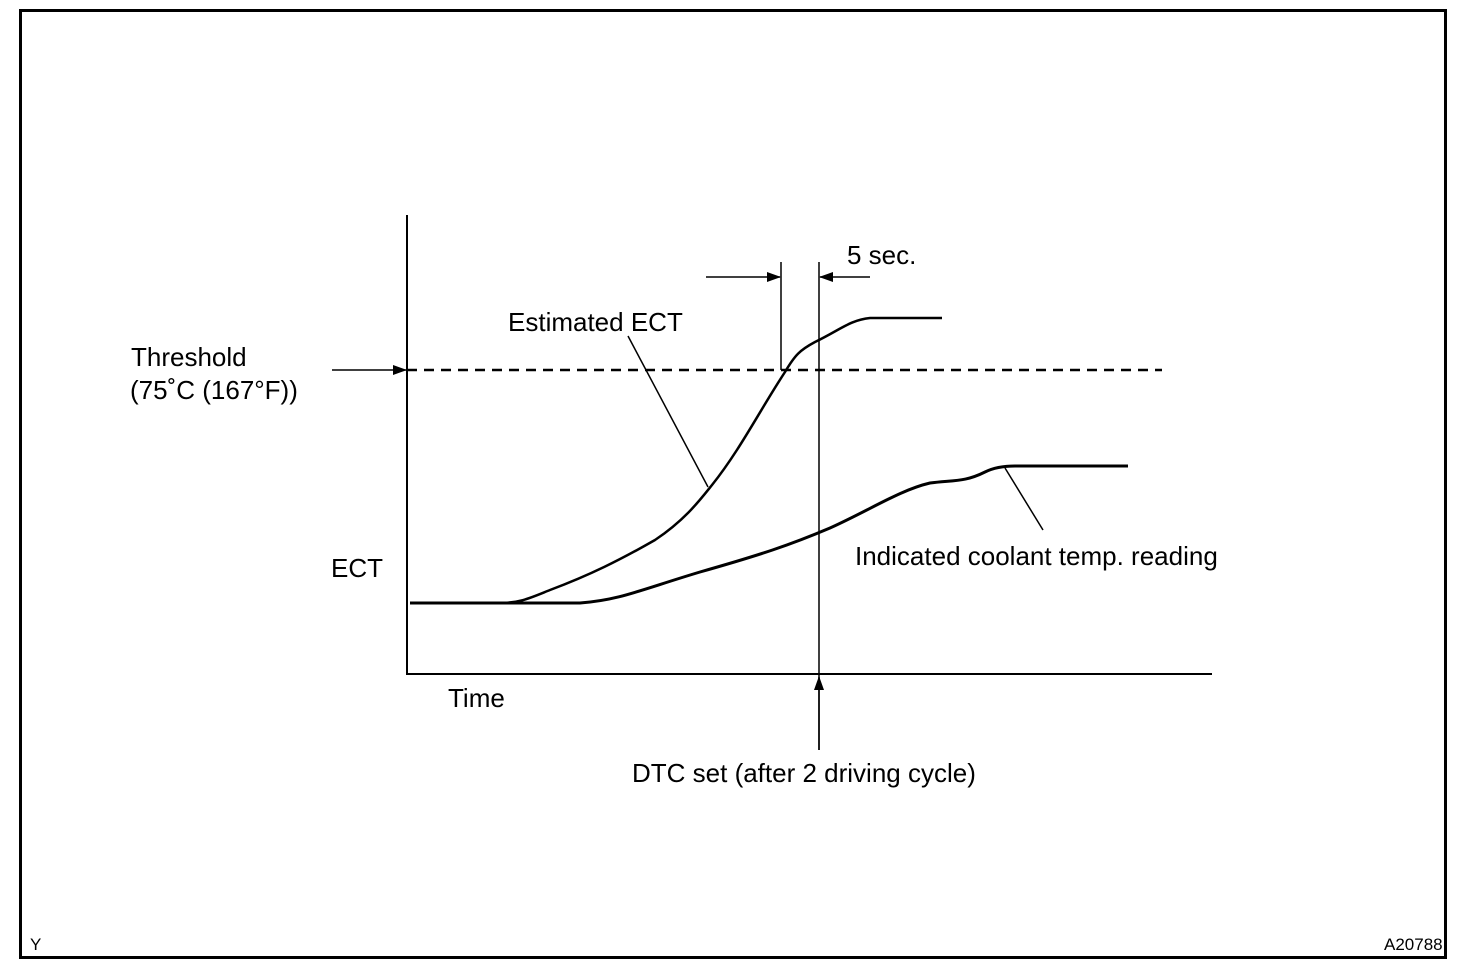 This screenshot has height=976, width=1472. Describe the element at coordinates (1036, 556) in the screenshot. I see `indicated-curve-label: Indicated coolant temp. reading` at that location.